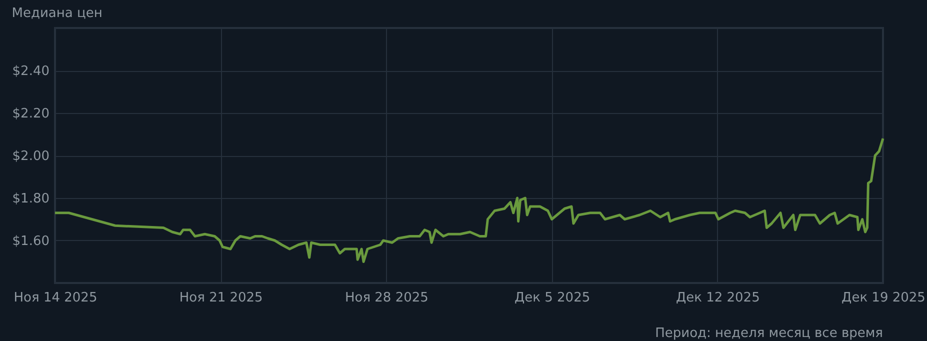 The image size is (927, 341). What do you see at coordinates (221, 298) in the screenshot?
I see `x-tick-label: Ноя 21 2025` at bounding box center [221, 298].